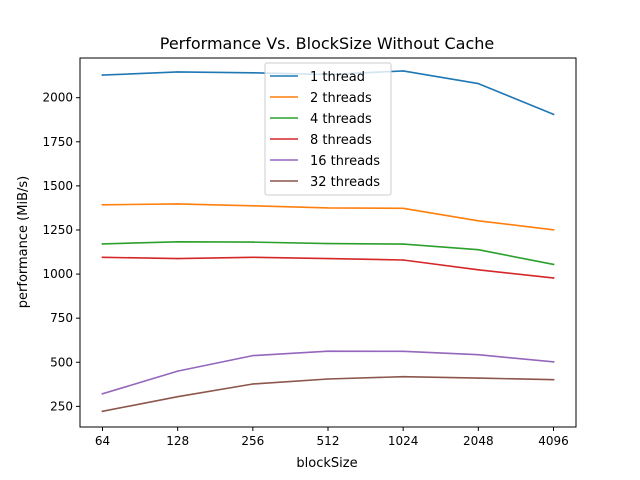 Image resolution: width=640 pixels, height=480 pixels. Describe the element at coordinates (328, 441) in the screenshot. I see `x-tick-label: 512` at that location.